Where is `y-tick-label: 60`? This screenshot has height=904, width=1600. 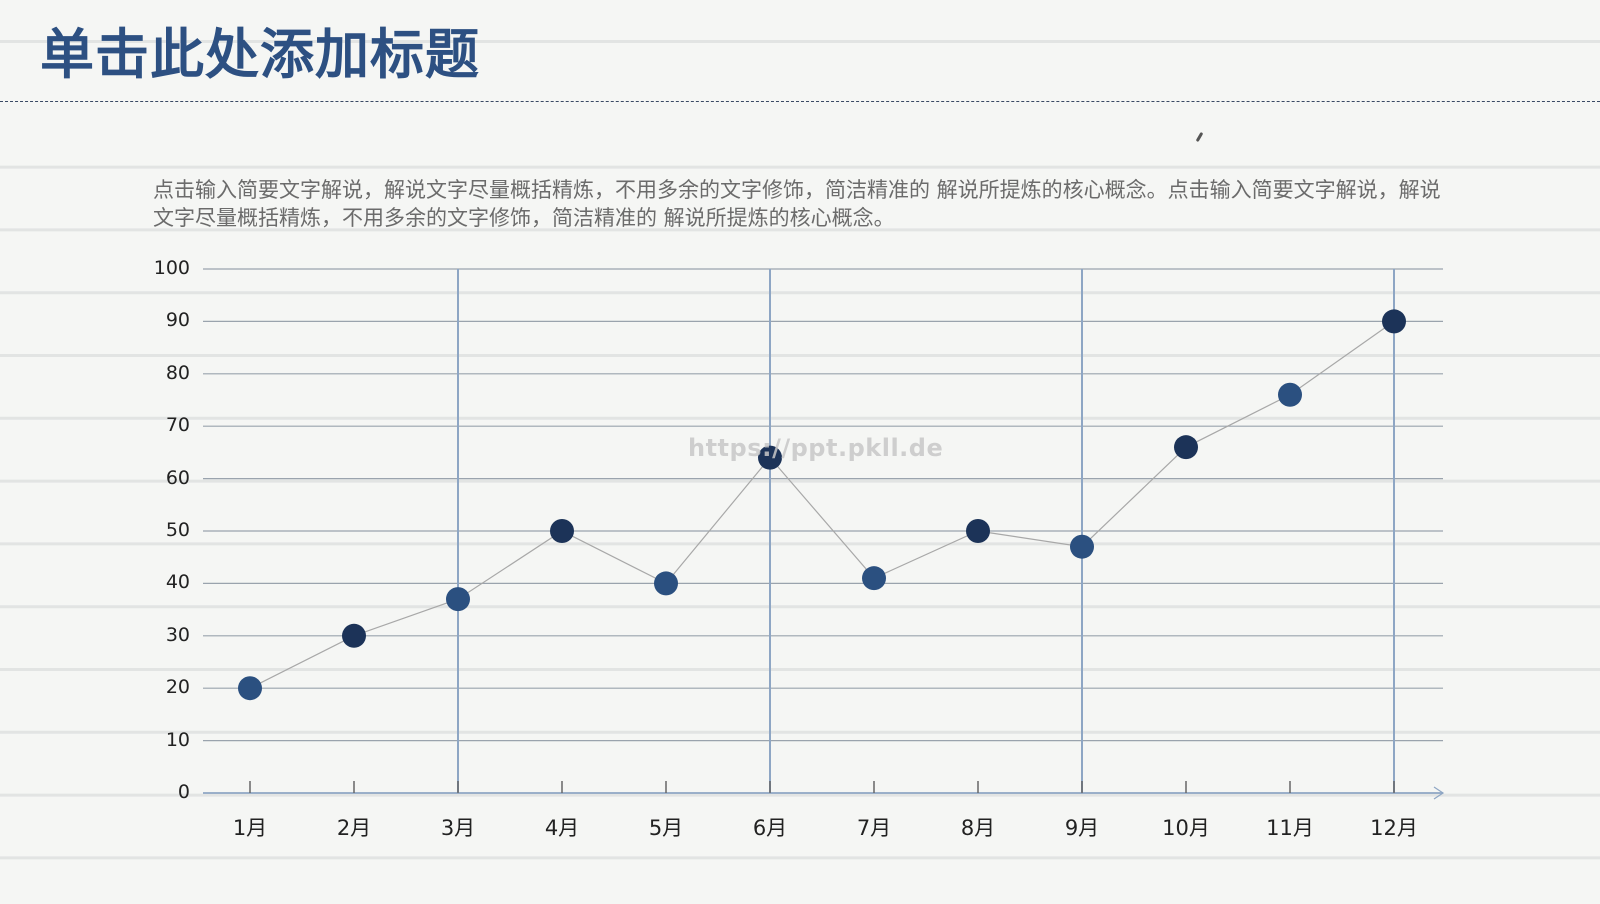
y-tick-label: 60 is located at coordinates (177, 477).